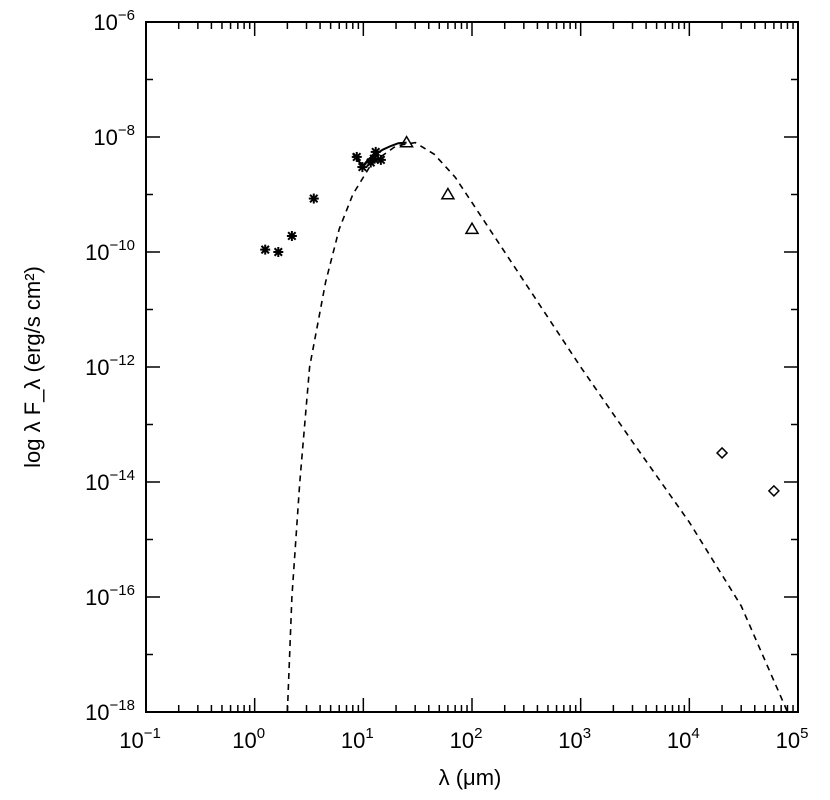 The width and height of the screenshot is (830, 800). Describe the element at coordinates (248, 739) in the screenshot. I see `x-tick-label: 10⁰` at that location.